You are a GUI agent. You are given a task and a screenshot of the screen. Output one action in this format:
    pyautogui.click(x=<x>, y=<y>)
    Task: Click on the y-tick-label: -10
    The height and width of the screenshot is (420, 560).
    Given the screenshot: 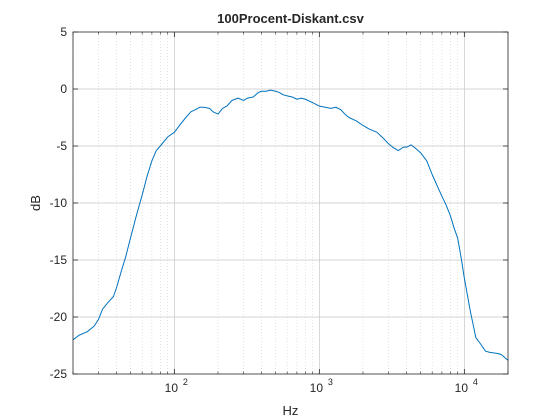 What is the action you would take?
    pyautogui.click(x=59, y=203)
    